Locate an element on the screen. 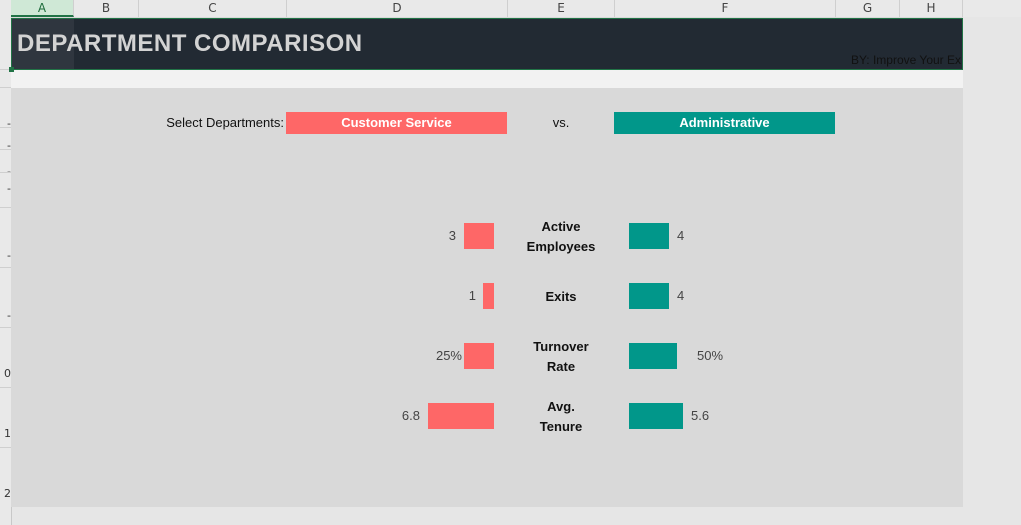 This screenshot has height=525, width=1021. left-department-dropdown: Customer Service is located at coordinates (396, 123).